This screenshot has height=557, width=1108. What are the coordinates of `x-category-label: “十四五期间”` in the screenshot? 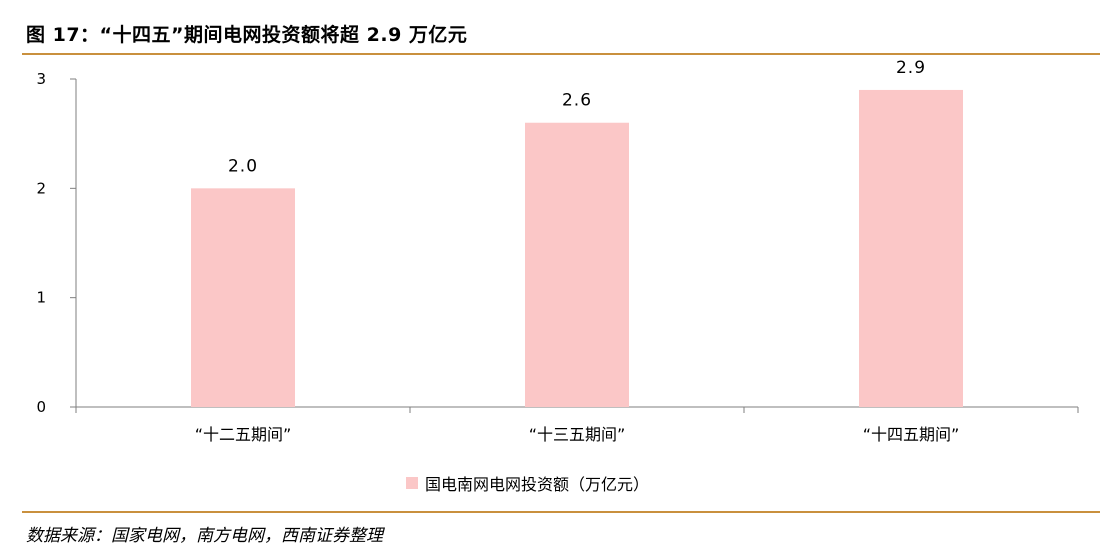 It's located at (911, 434).